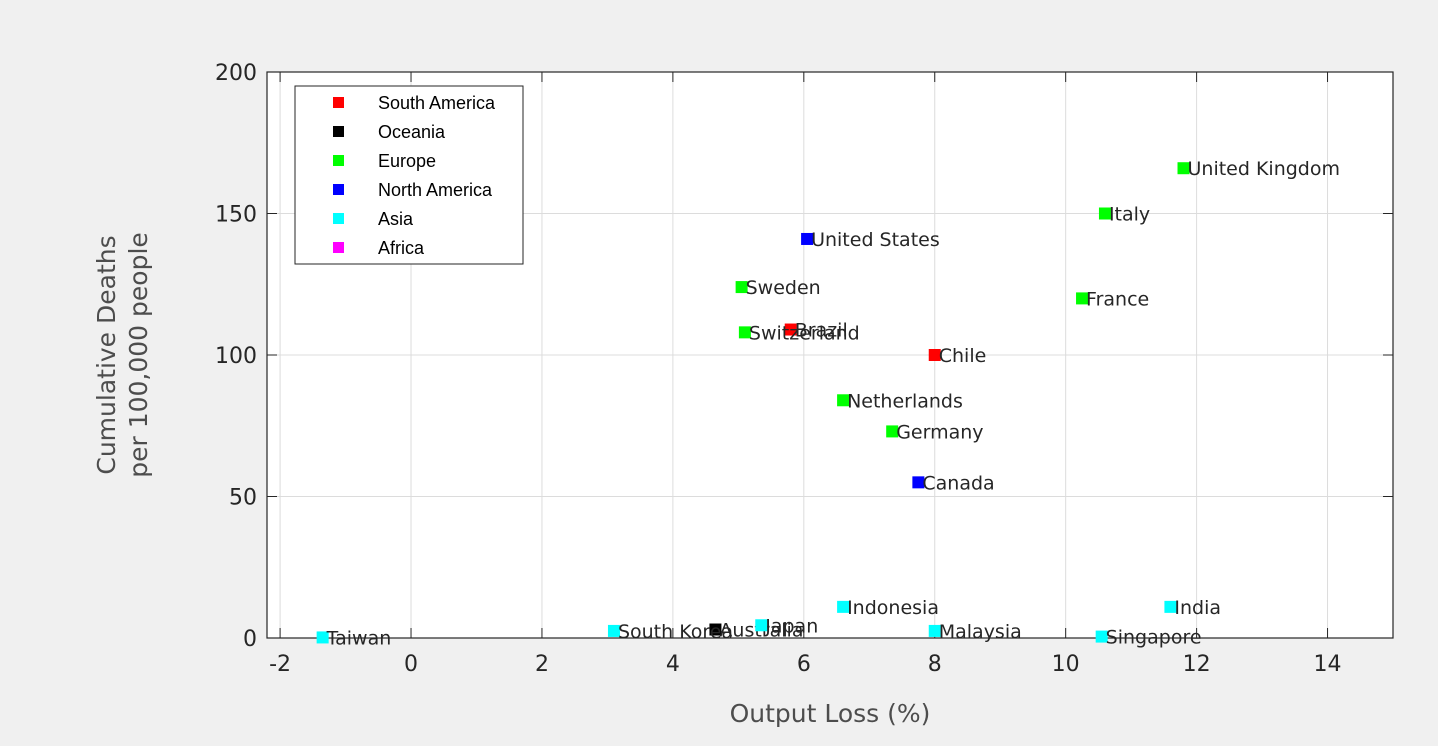 This screenshot has height=746, width=1438. What do you see at coordinates (280, 664) in the screenshot?
I see `x-tick-label: -2` at bounding box center [280, 664].